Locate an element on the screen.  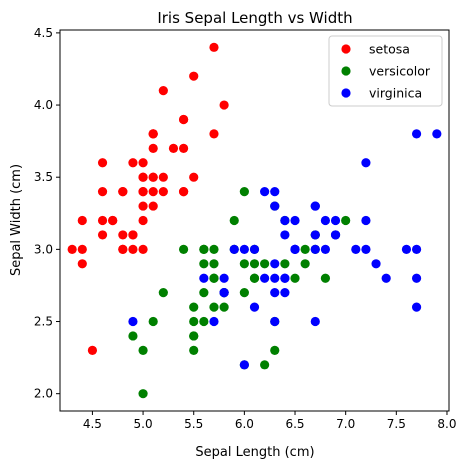
y-tick-label: 3.5 is located at coordinates (43, 177).